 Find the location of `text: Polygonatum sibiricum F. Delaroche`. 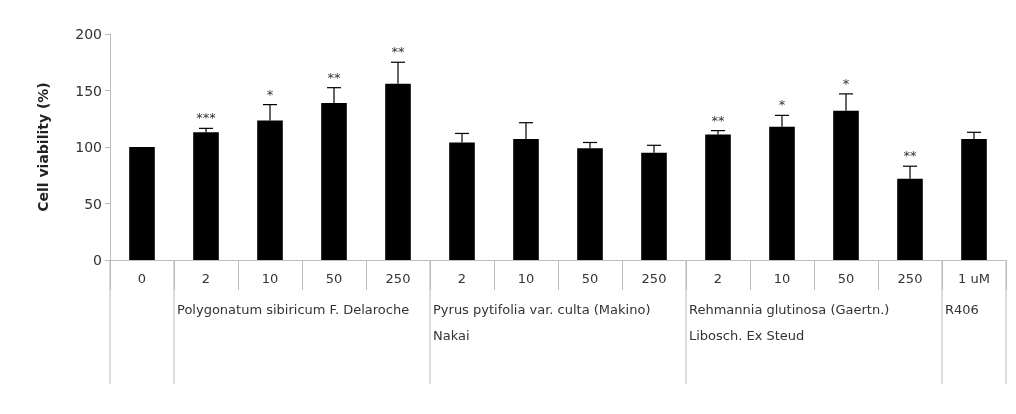

text: Polygonatum sibiricum F. Delaroche is located at coordinates (293, 309).